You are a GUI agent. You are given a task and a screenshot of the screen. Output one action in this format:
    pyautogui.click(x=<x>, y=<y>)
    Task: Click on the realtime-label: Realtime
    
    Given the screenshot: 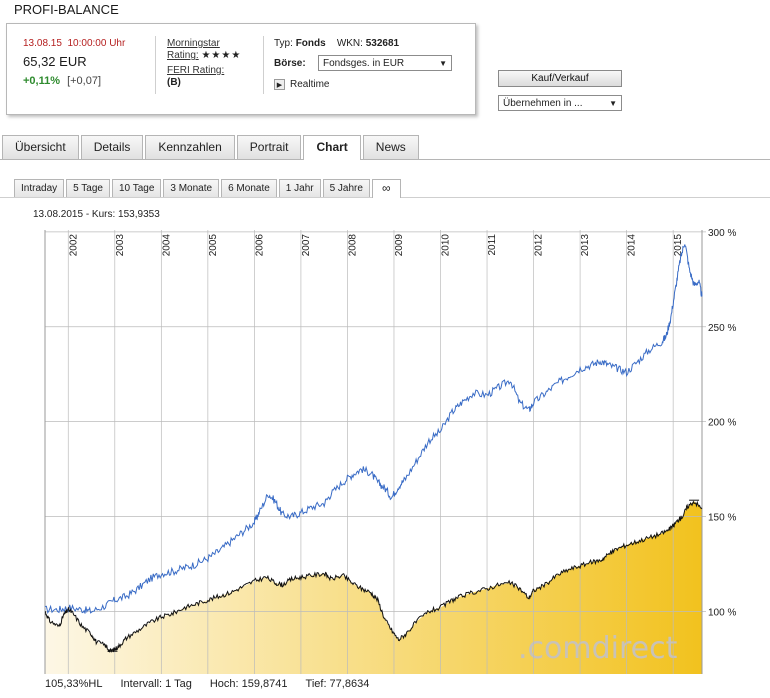 What is the action you would take?
    pyautogui.click(x=310, y=84)
    